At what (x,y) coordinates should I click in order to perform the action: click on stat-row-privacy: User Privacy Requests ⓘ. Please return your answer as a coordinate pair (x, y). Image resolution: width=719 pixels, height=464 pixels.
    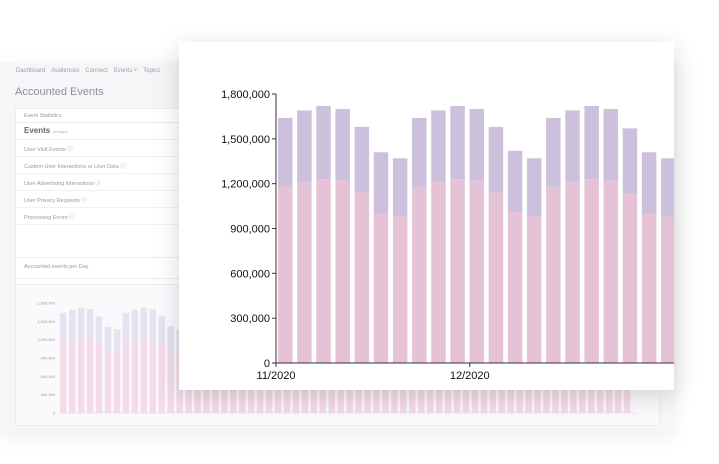
    Looking at the image, I should click on (102, 199).